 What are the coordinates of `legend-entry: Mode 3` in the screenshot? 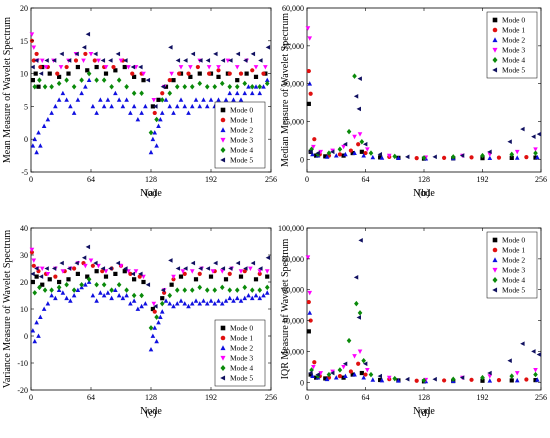 It's located at (241, 140).